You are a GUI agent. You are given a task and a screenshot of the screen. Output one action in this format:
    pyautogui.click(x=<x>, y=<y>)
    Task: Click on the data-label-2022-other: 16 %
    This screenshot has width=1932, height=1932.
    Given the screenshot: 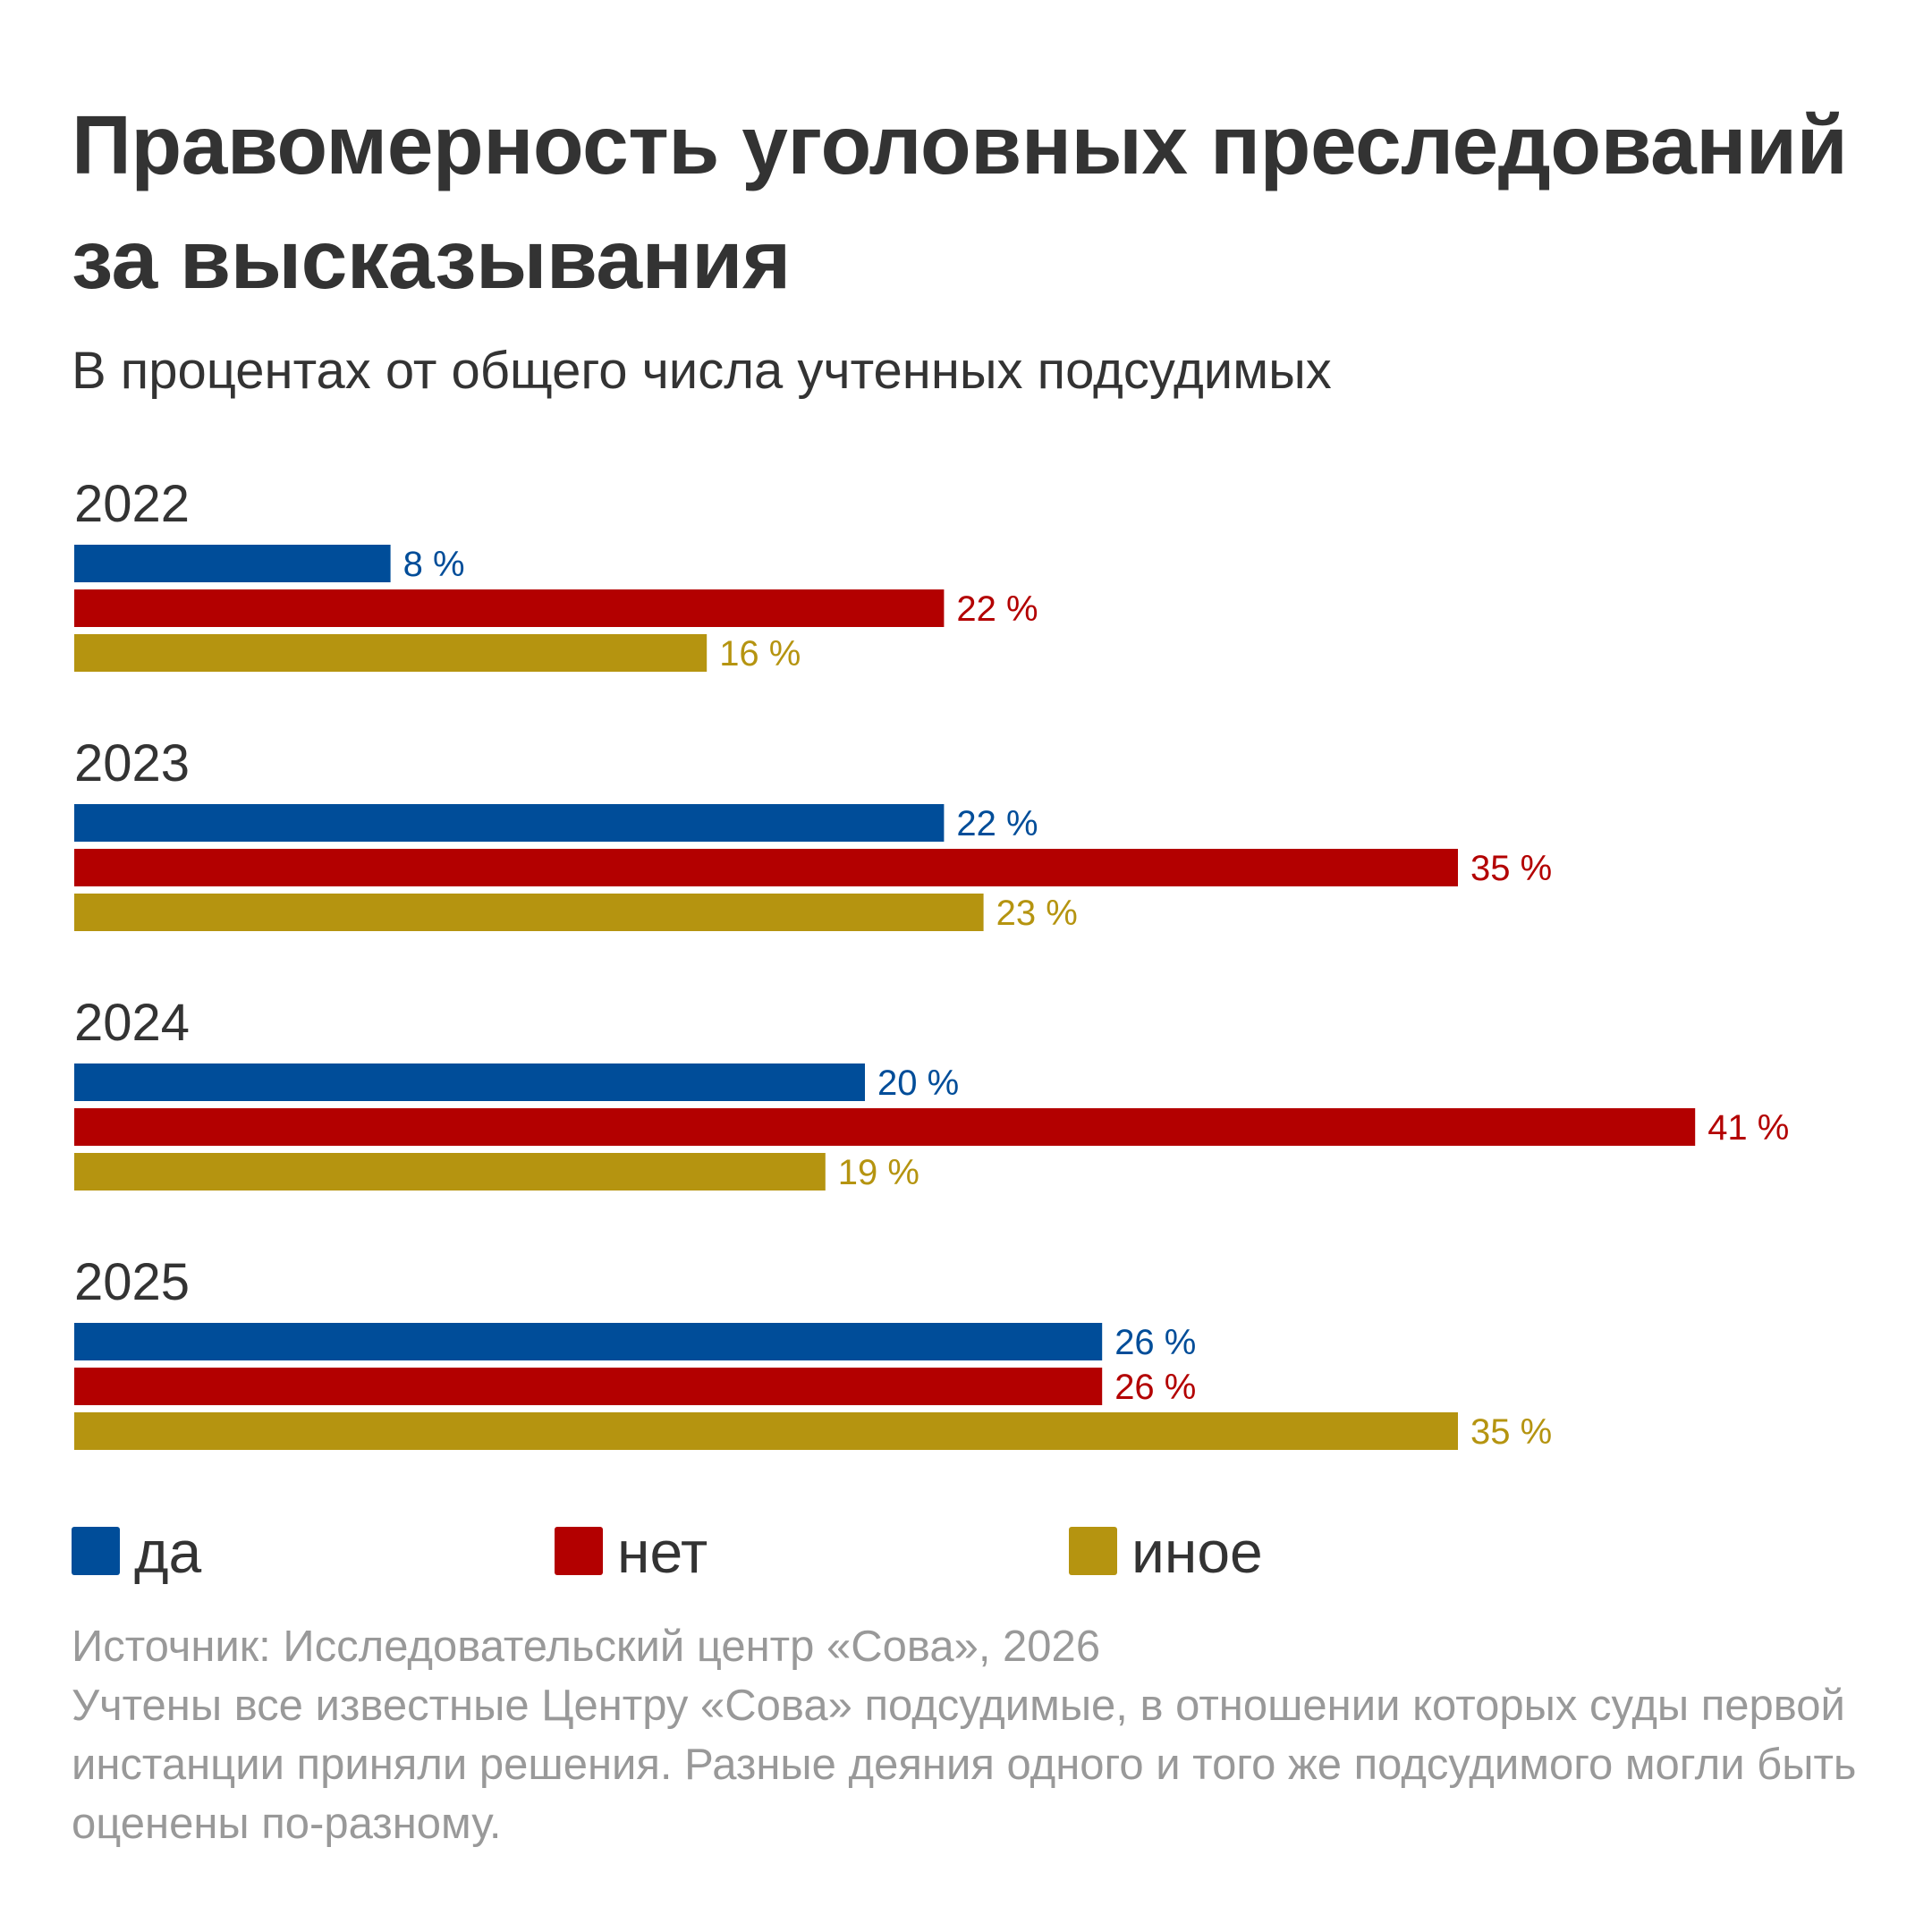 What is the action you would take?
    pyautogui.click(x=760, y=654)
    